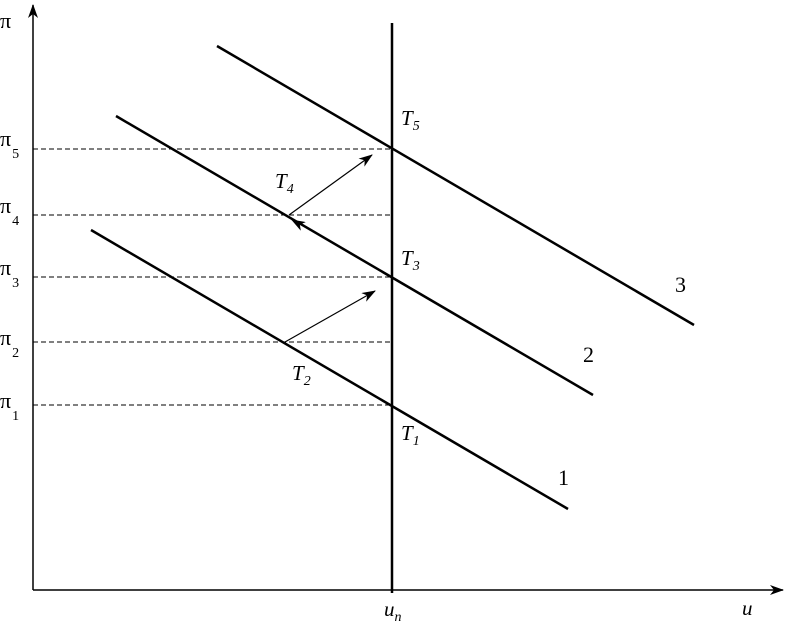 The image size is (793, 631). What do you see at coordinates (680, 284) in the screenshot?
I see `curve-3-label: 3` at bounding box center [680, 284].